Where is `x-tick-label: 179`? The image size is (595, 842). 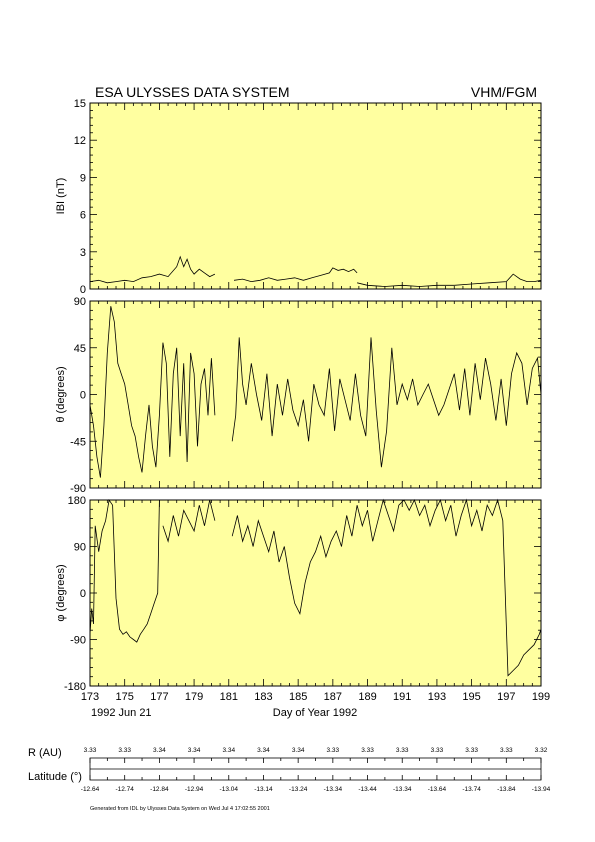 x-tick-label: 179 is located at coordinates (194, 697).